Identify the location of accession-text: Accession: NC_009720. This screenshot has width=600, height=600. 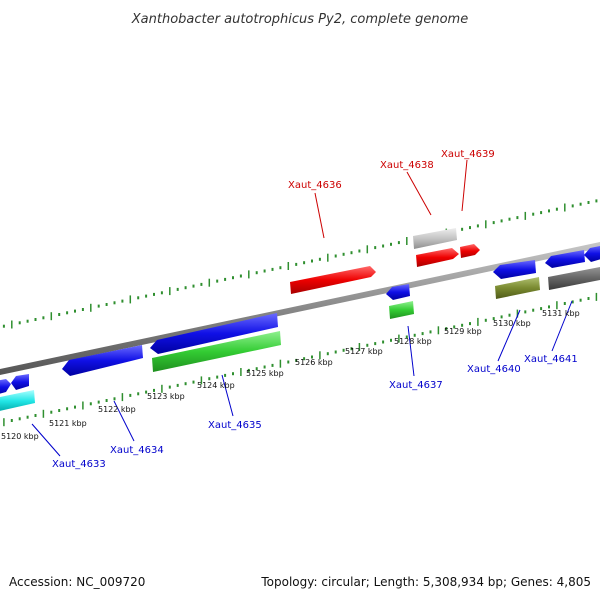
(77, 582).